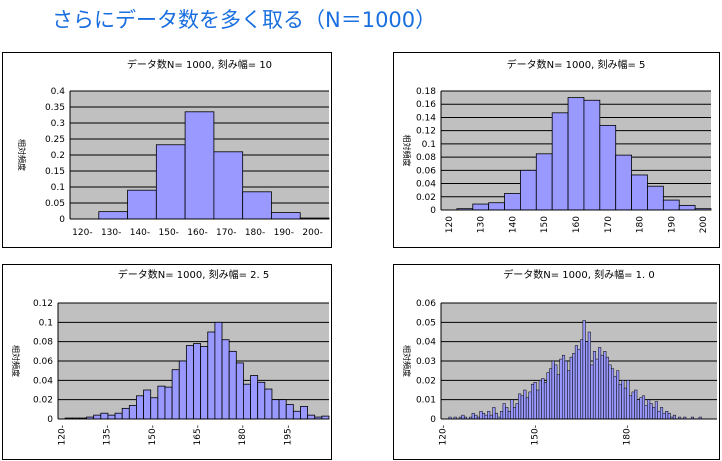 The image size is (722, 461). Describe the element at coordinates (140, 233) in the screenshot. I see `x-tick-label: 140-` at that location.